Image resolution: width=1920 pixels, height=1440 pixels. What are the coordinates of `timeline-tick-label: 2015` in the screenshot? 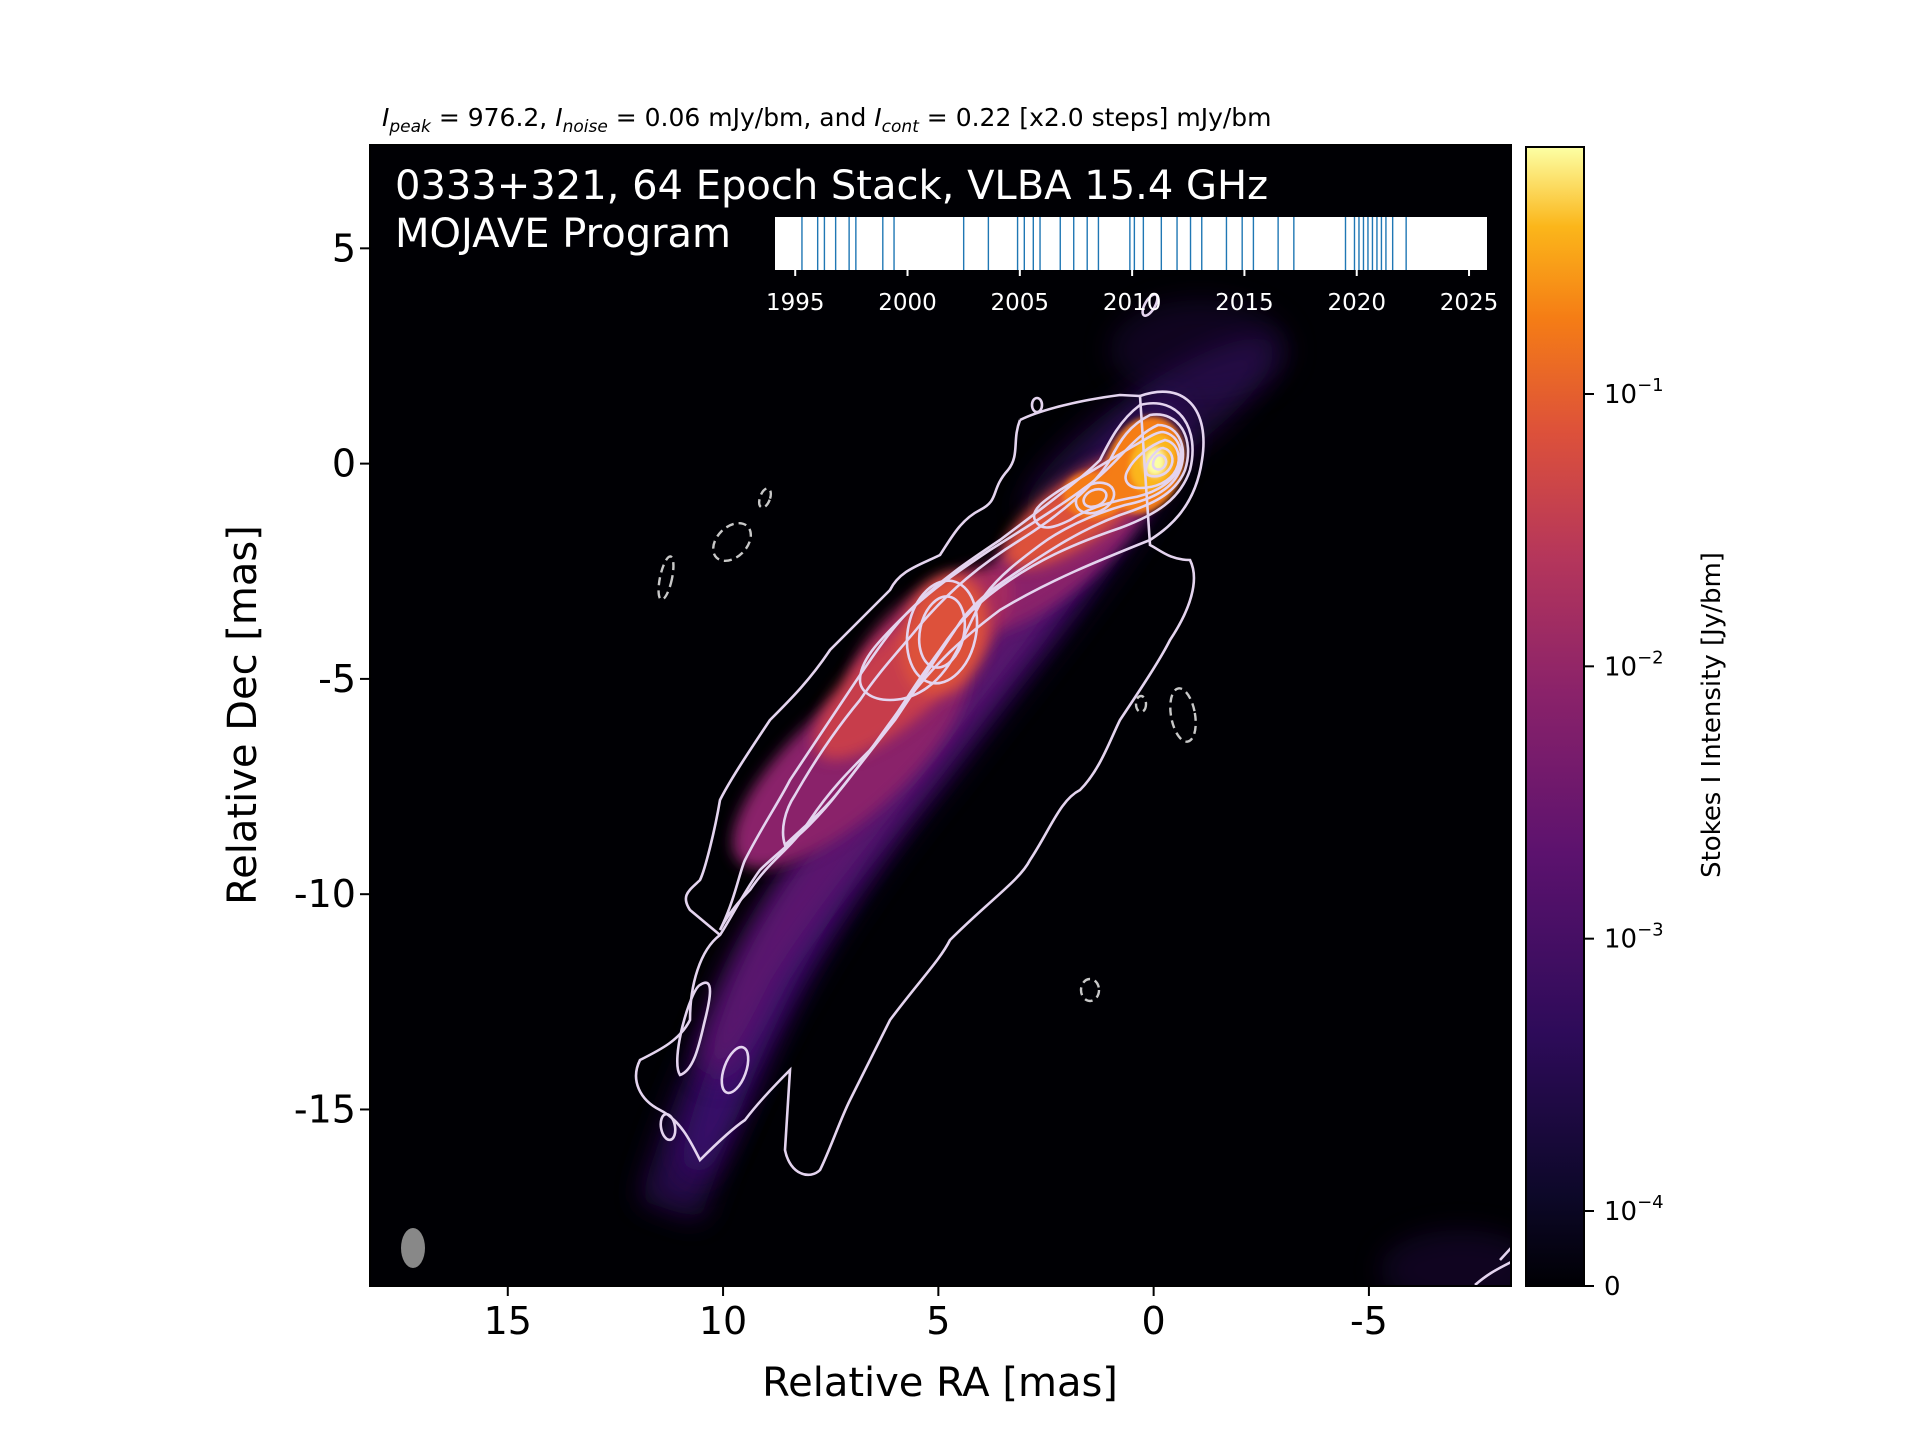 It's located at (1244, 303).